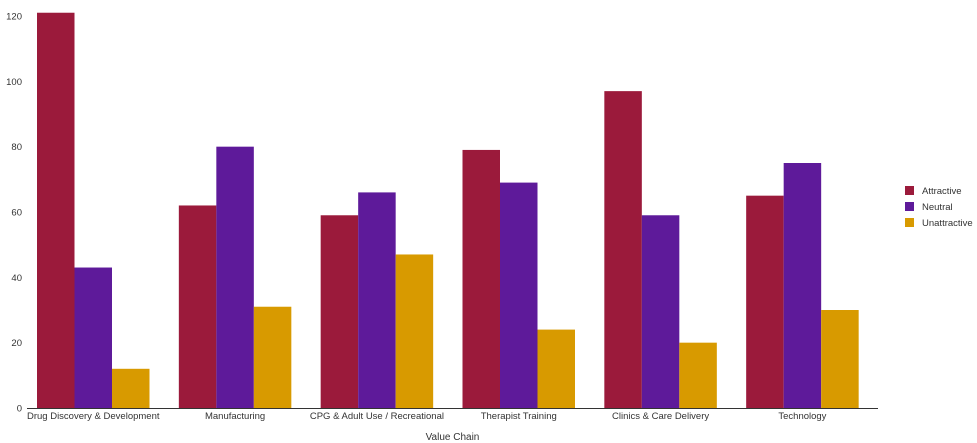  What do you see at coordinates (942, 191) in the screenshot?
I see `legend-label-attractive: Attractive` at bounding box center [942, 191].